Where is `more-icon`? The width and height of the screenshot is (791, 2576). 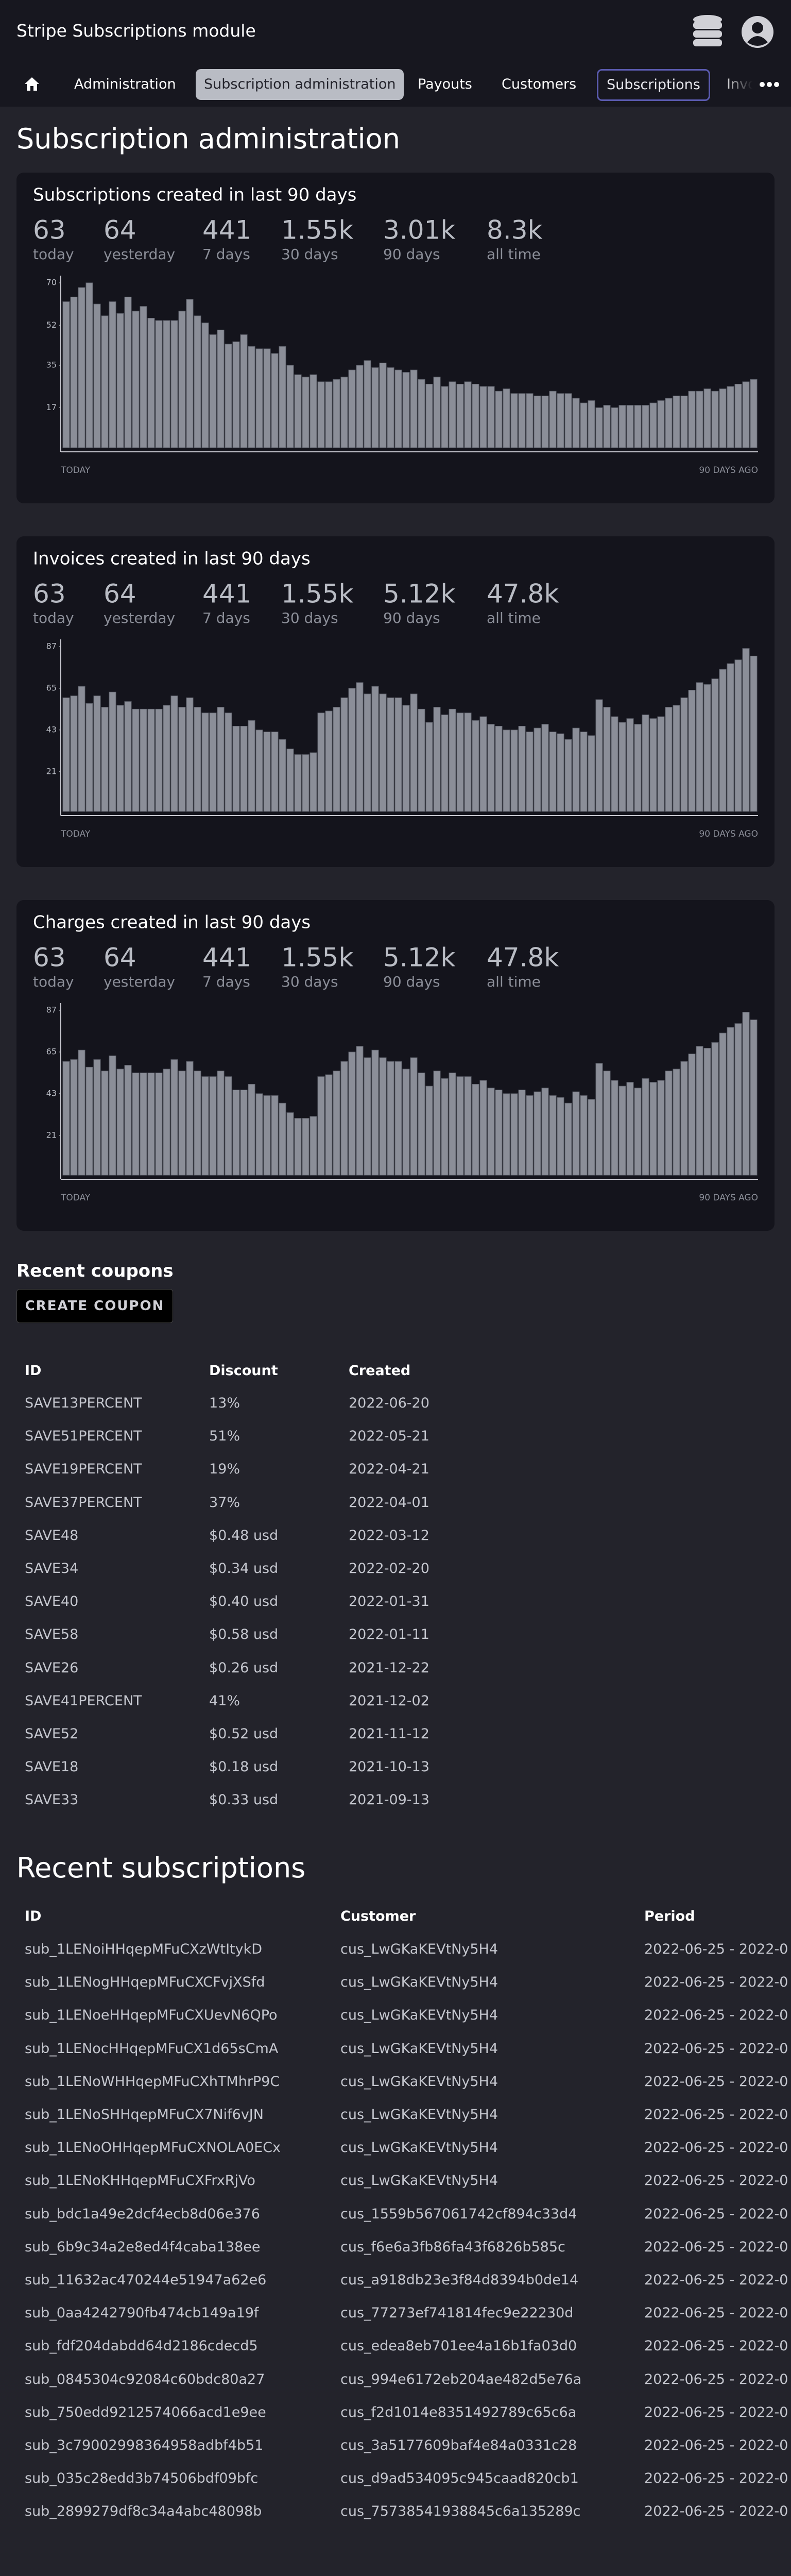 more-icon is located at coordinates (769, 84).